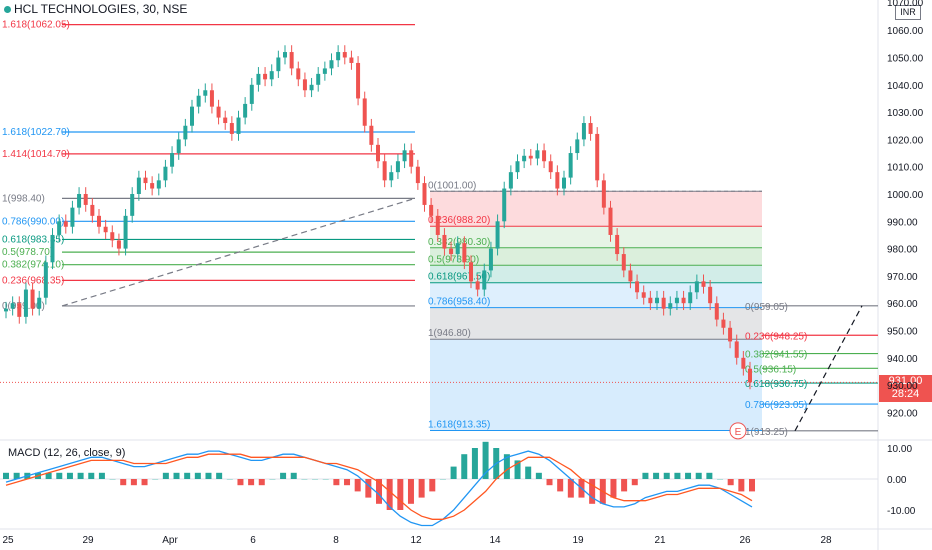 The height and width of the screenshot is (550, 932). I want to click on signal-line, so click(379, 486).